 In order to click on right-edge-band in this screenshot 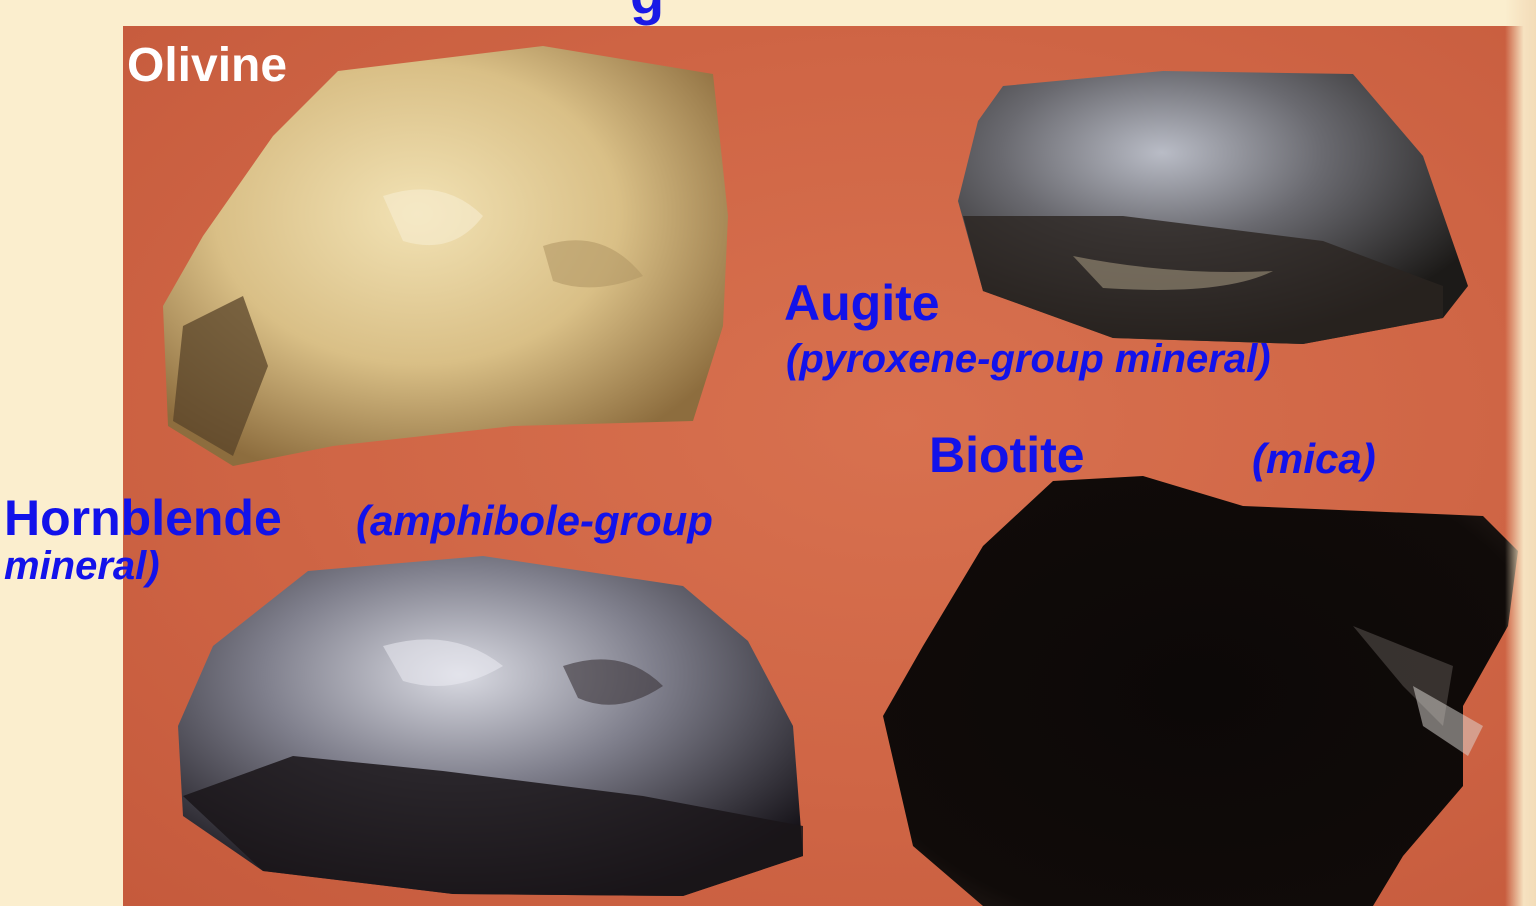, I will do `click(1520, 453)`.